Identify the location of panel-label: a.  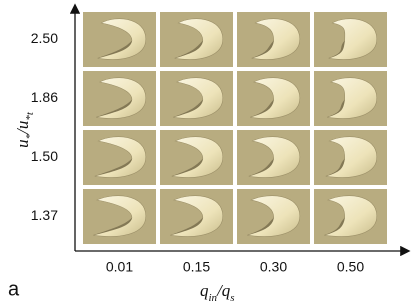
(14, 289).